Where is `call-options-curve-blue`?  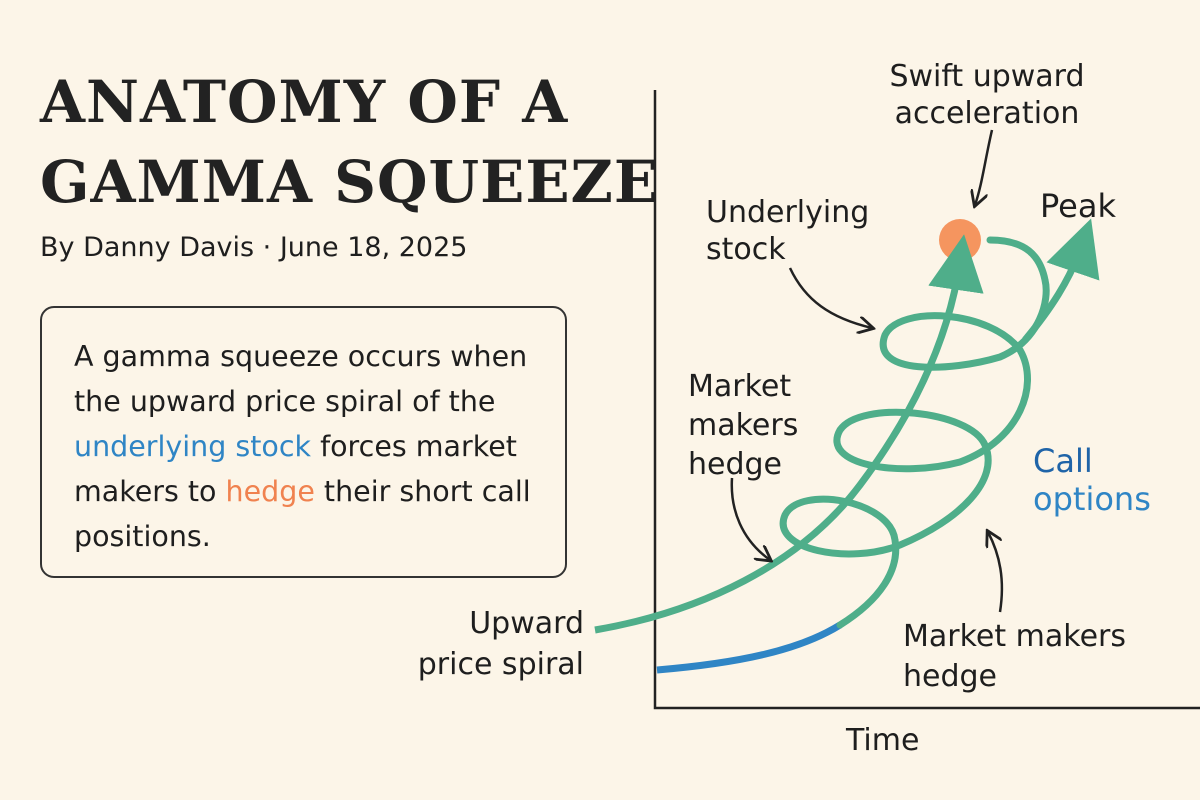 call-options-curve-blue is located at coordinates (749, 648).